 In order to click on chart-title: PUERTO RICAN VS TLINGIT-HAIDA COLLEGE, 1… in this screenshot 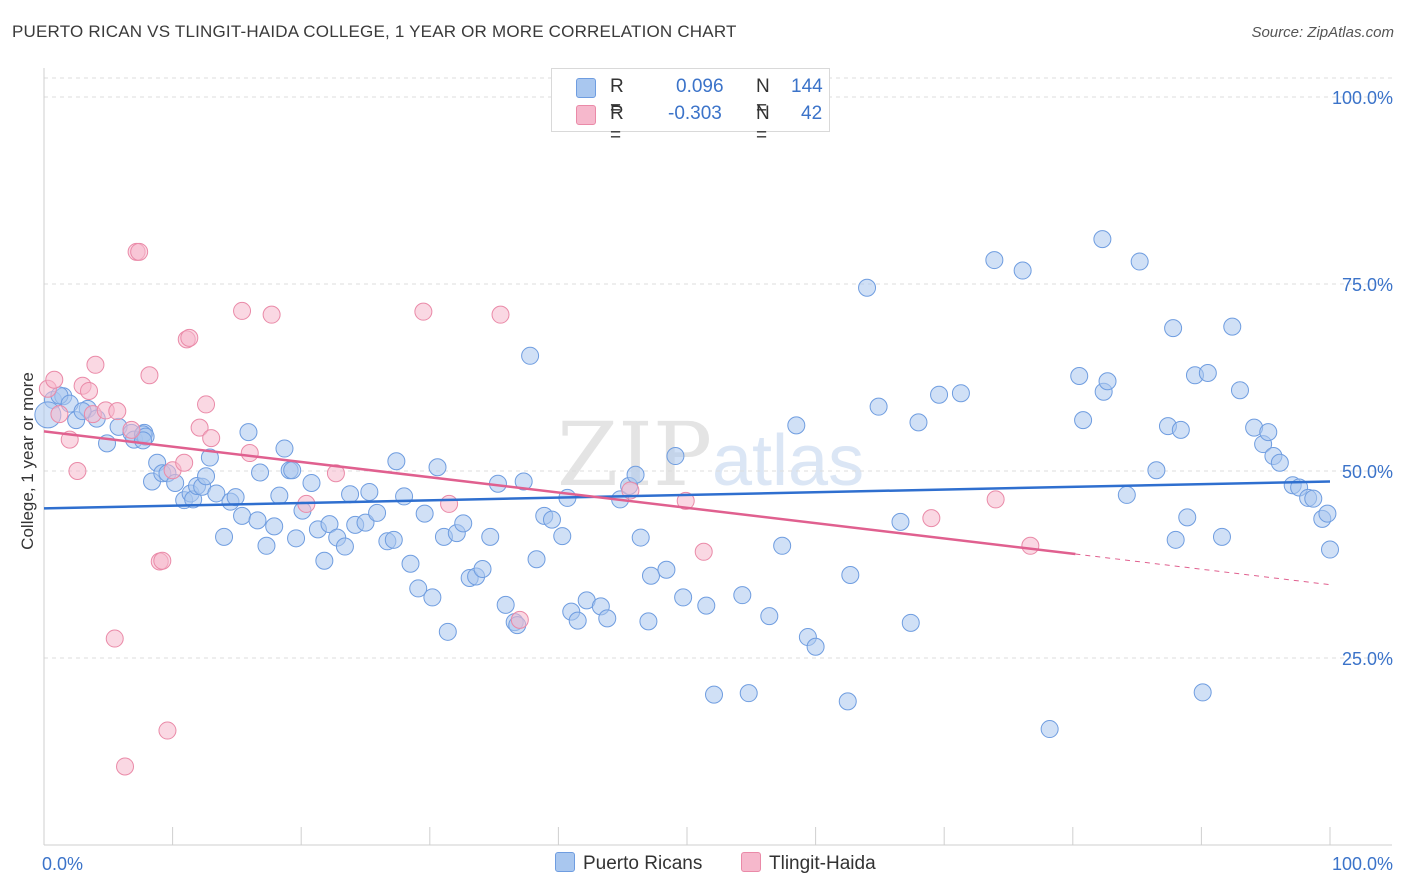, I will do `click(374, 31)`.